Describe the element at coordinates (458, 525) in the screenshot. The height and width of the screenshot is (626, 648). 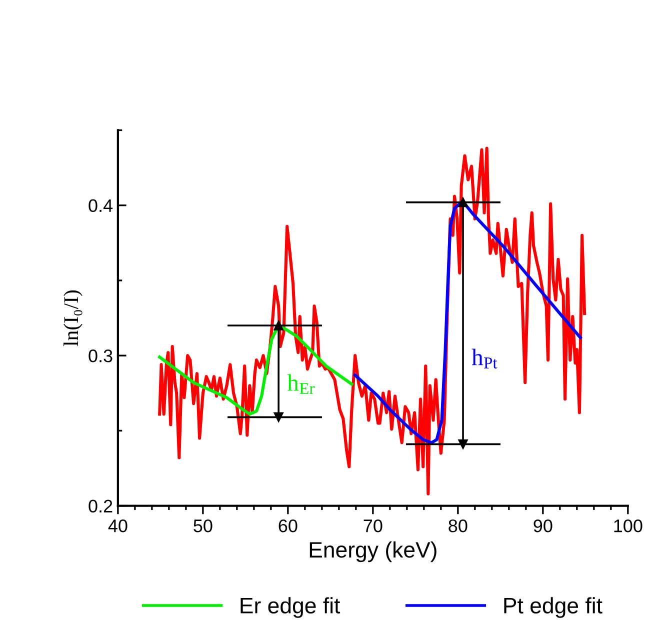
I see `x-tick-label: 80` at that location.